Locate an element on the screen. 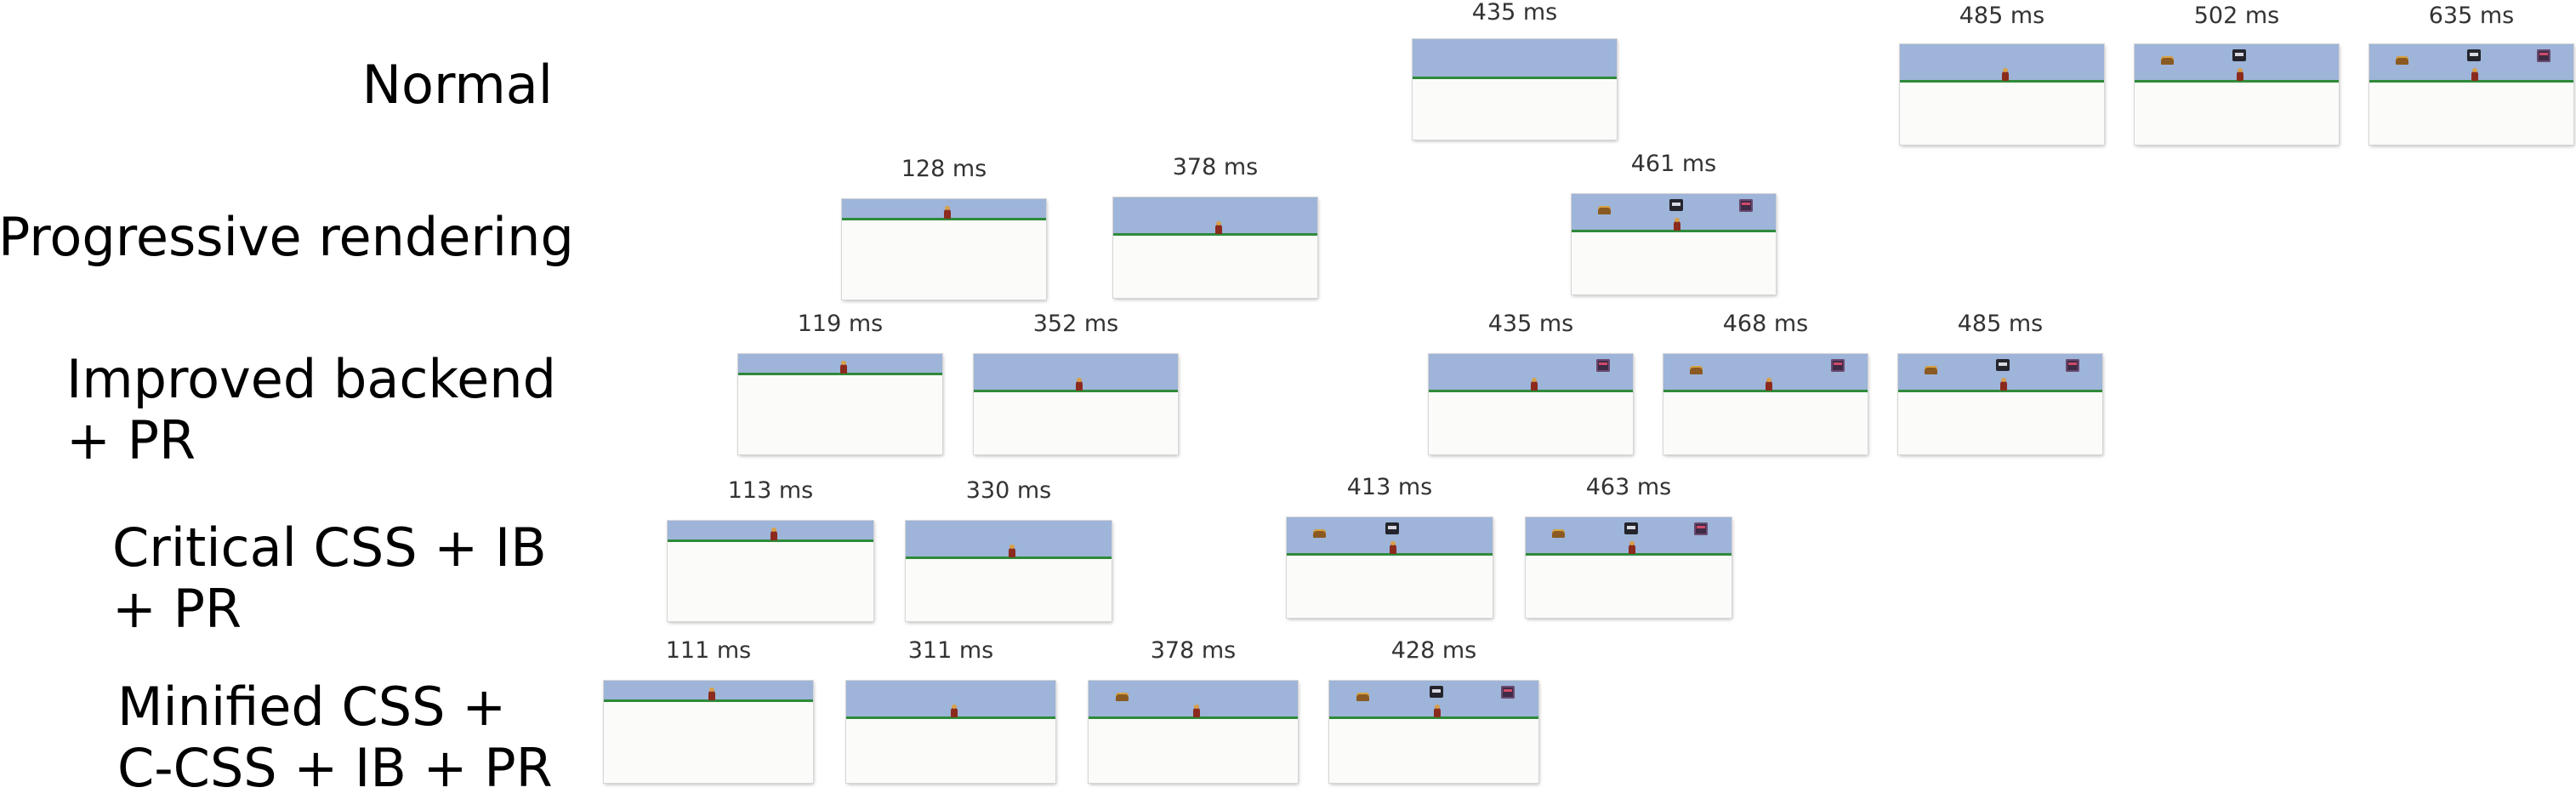 This screenshot has width=2576, height=799. row-label: Critical CSS + IB + PR is located at coordinates (341, 578).